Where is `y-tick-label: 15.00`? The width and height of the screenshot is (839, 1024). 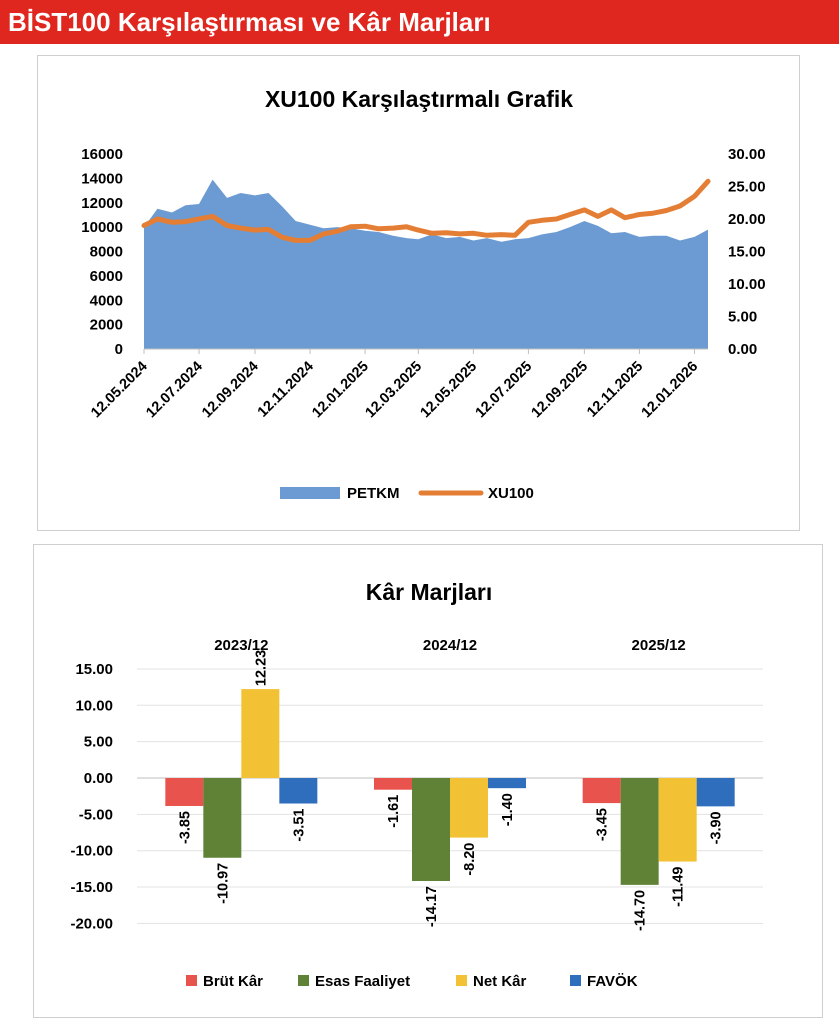 y-tick-label: 15.00 is located at coordinates (94, 669).